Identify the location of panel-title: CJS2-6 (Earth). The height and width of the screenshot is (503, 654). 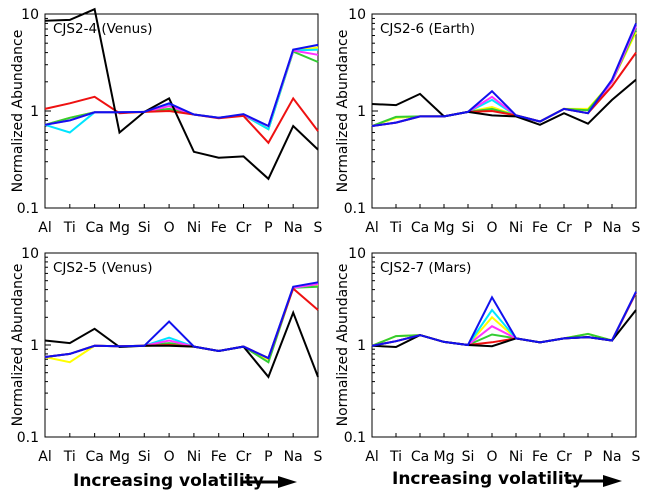
(427, 29).